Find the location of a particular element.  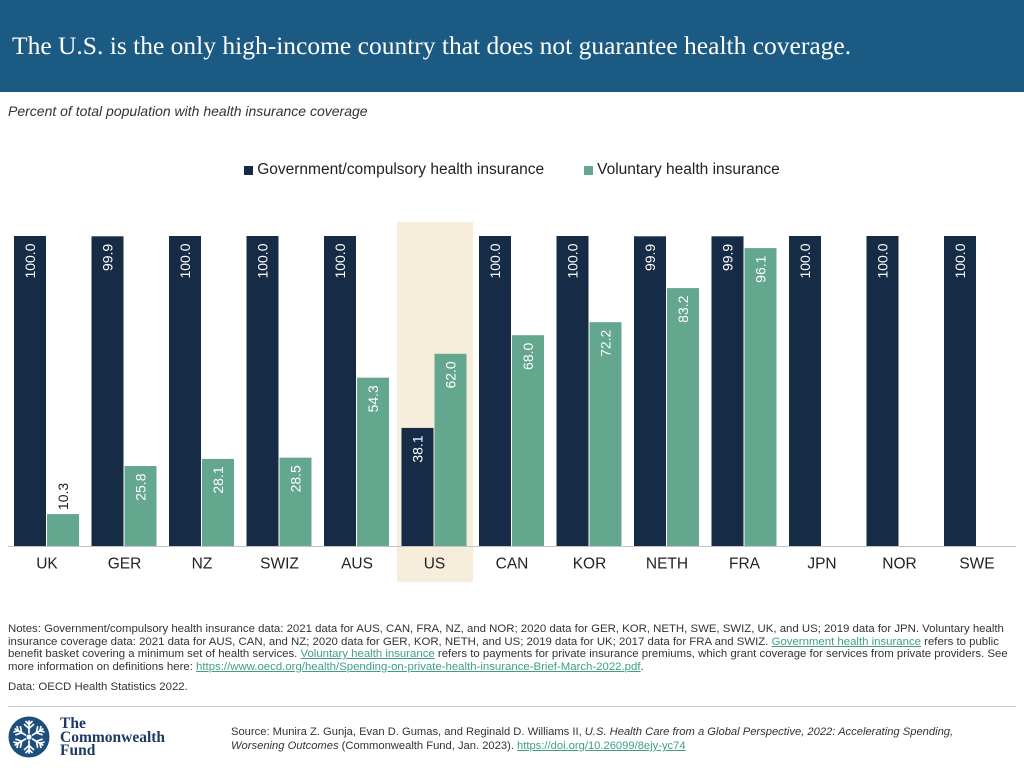

bar-government-fra is located at coordinates (727, 391).